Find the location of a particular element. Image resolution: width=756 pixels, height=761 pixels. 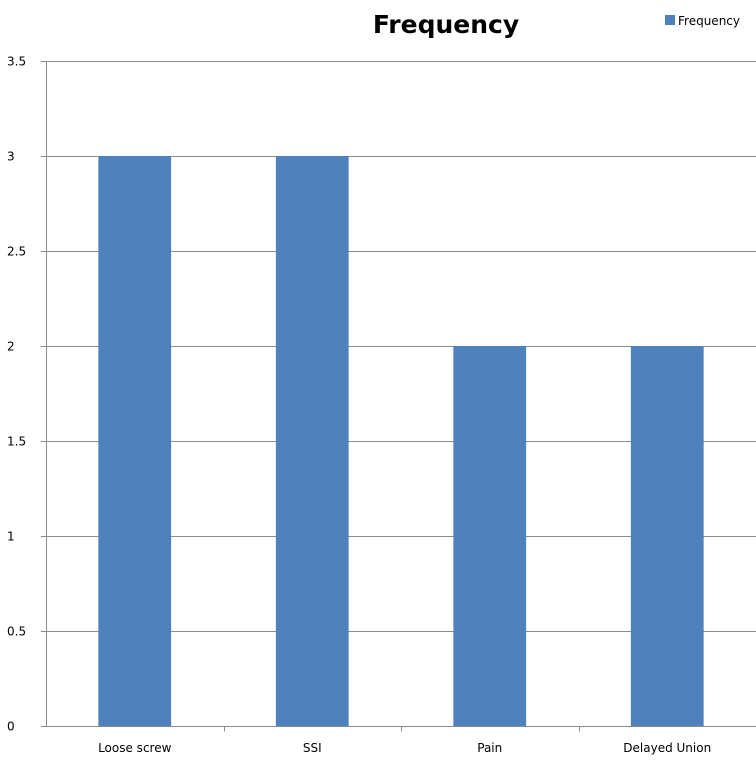

x-tick-label: Delayed Union is located at coordinates (667, 748).